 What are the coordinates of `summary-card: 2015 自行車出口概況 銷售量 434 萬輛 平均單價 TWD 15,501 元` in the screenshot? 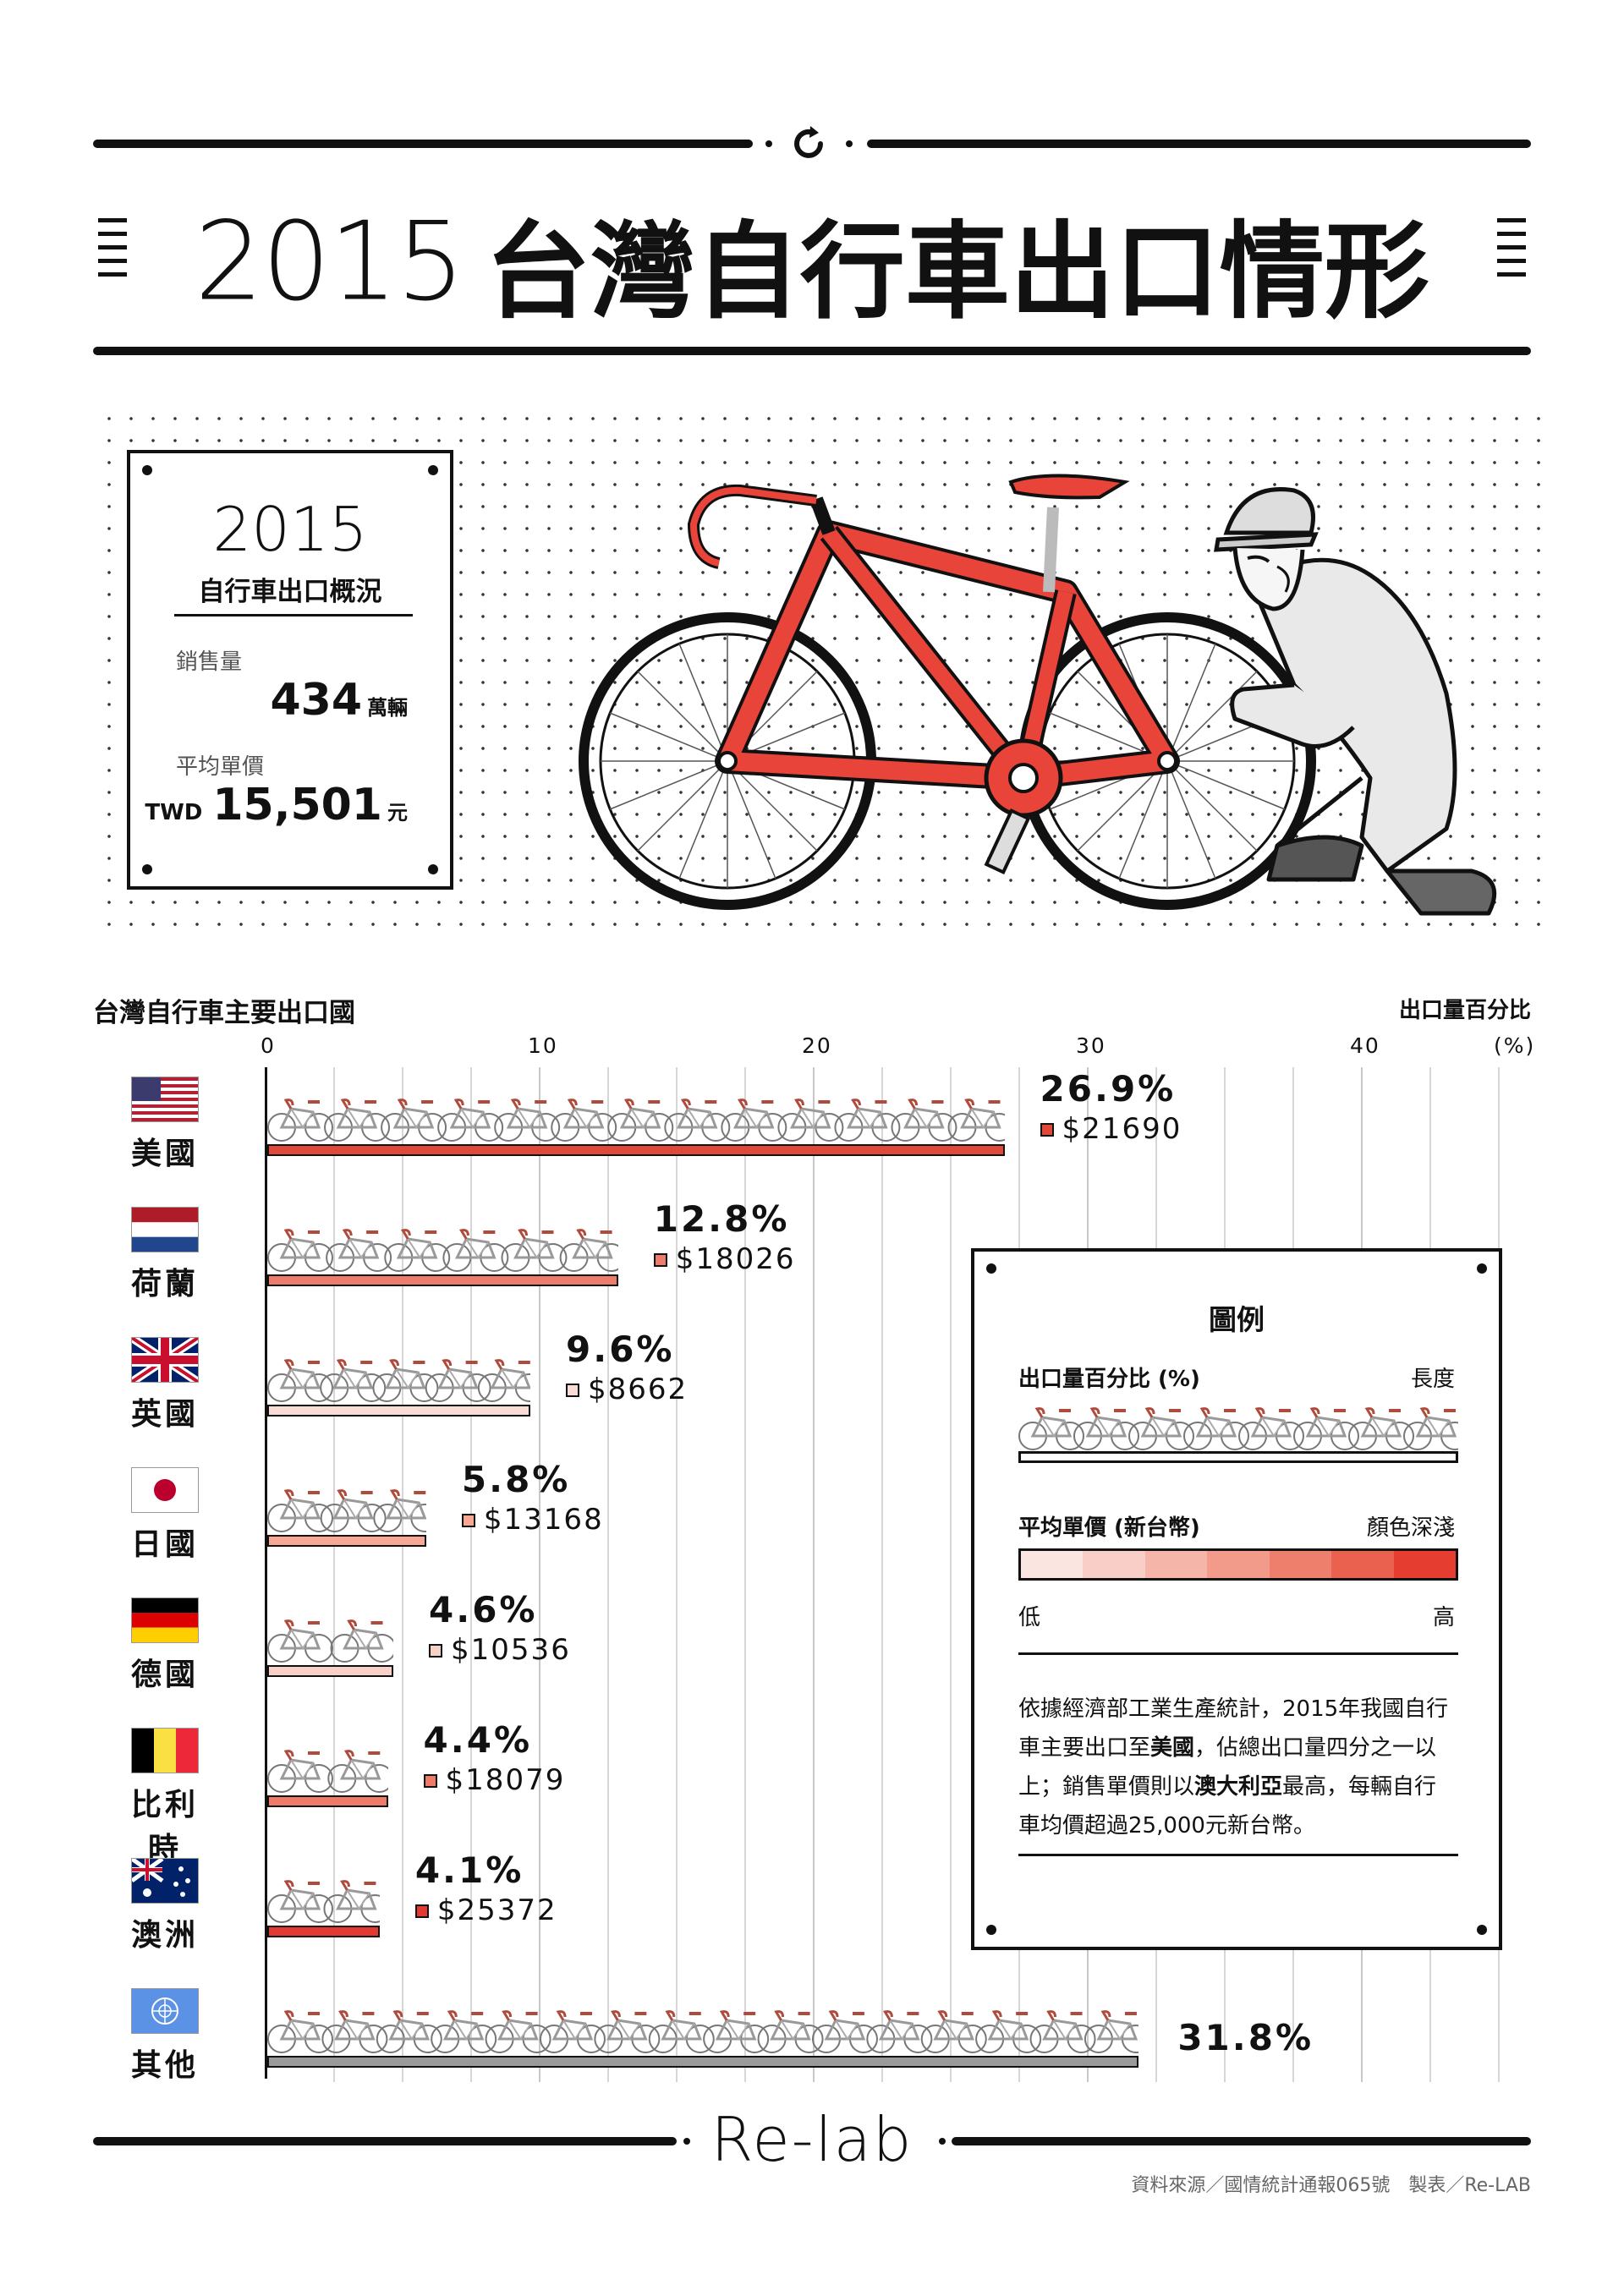 It's located at (290, 670).